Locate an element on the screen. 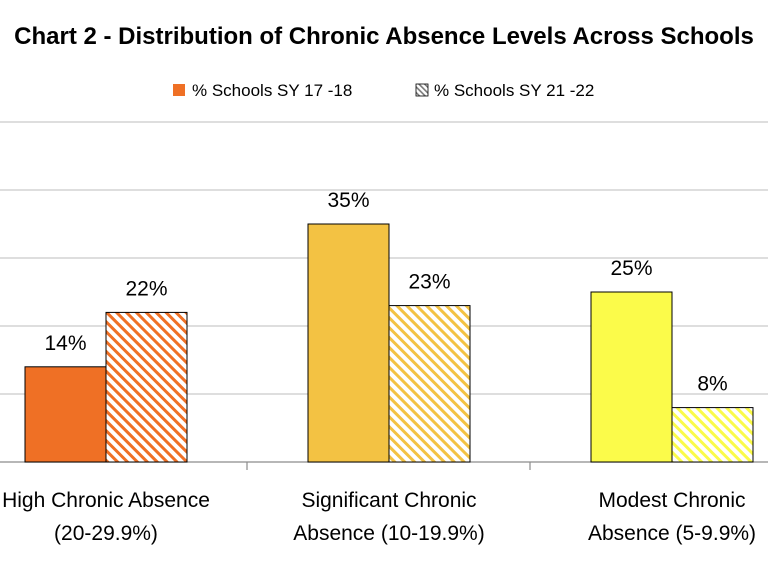 The height and width of the screenshot is (576, 768). bar-sy21-22-cat3 is located at coordinates (712, 435).